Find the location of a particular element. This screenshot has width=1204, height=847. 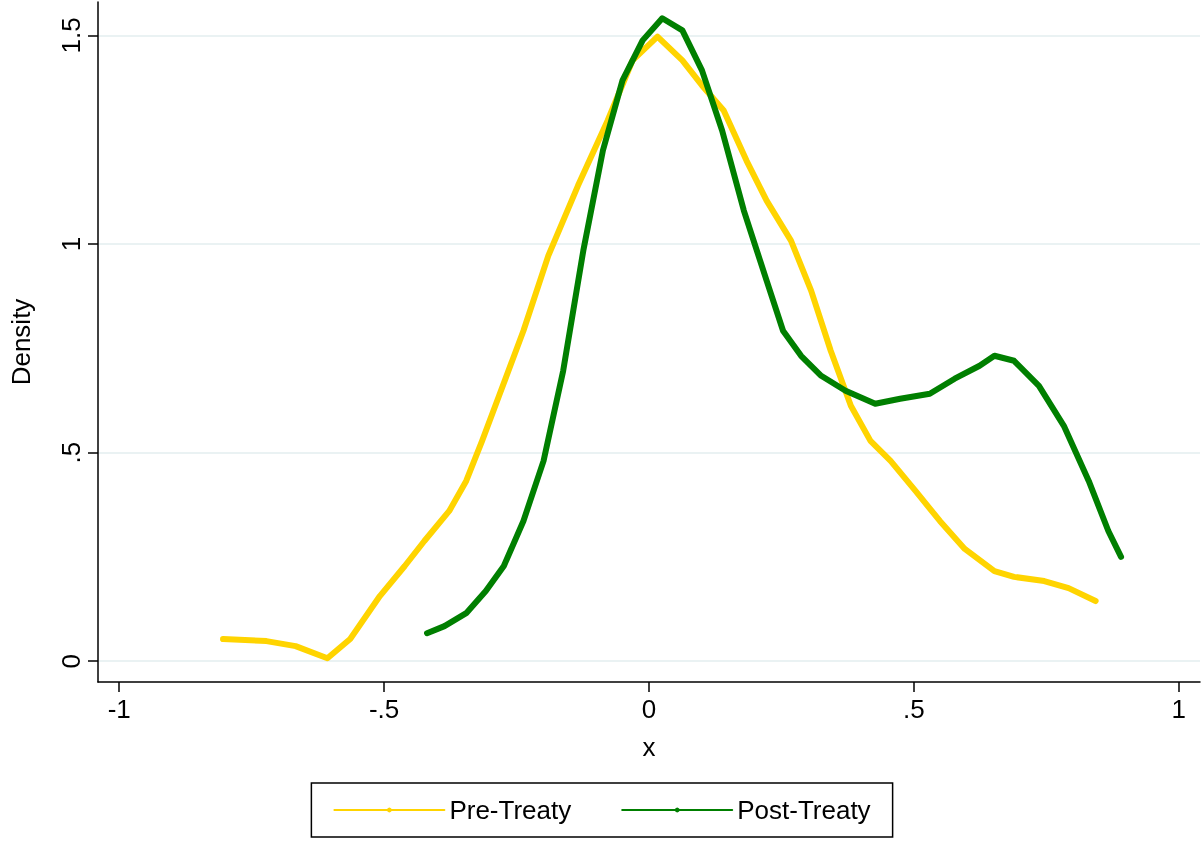

y-tick-label: 1 is located at coordinates (71, 244).